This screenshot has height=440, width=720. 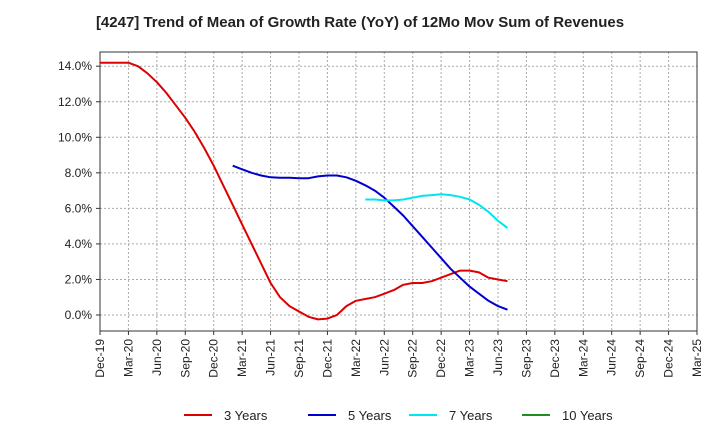 What do you see at coordinates (185, 358) in the screenshot?
I see `x-tick-label: Sep-20` at bounding box center [185, 358].